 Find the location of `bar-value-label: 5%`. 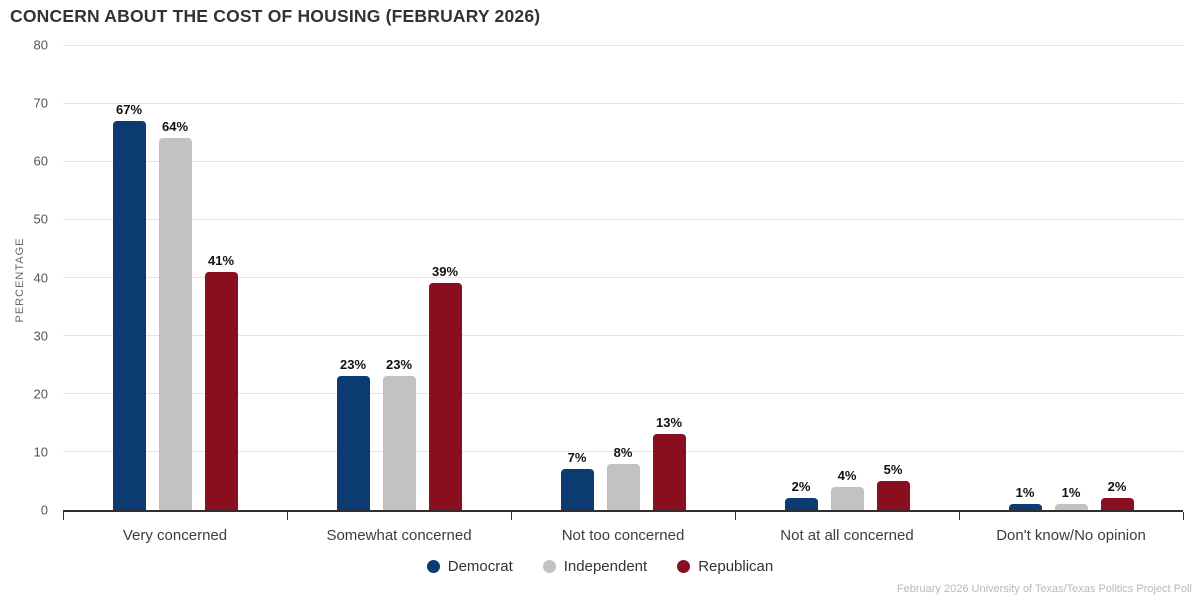

bar-value-label: 5% is located at coordinates (893, 469).